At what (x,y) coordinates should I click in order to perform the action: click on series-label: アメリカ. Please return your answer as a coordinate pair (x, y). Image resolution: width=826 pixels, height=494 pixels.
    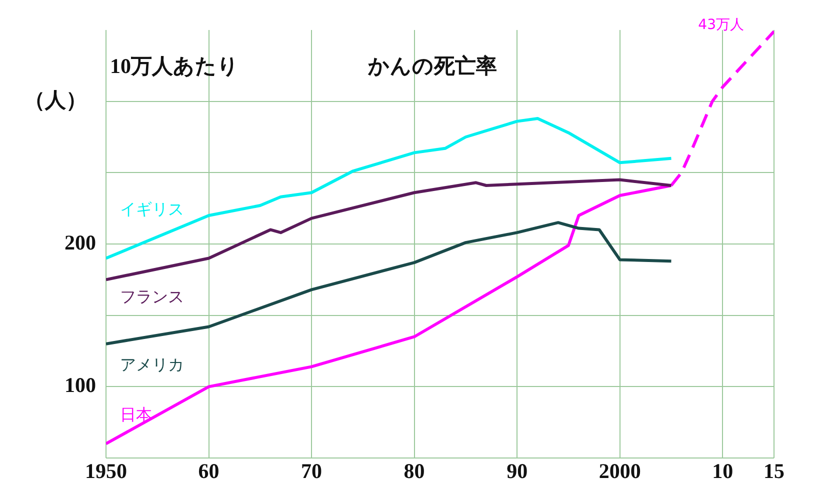
    Looking at the image, I should click on (152, 364).